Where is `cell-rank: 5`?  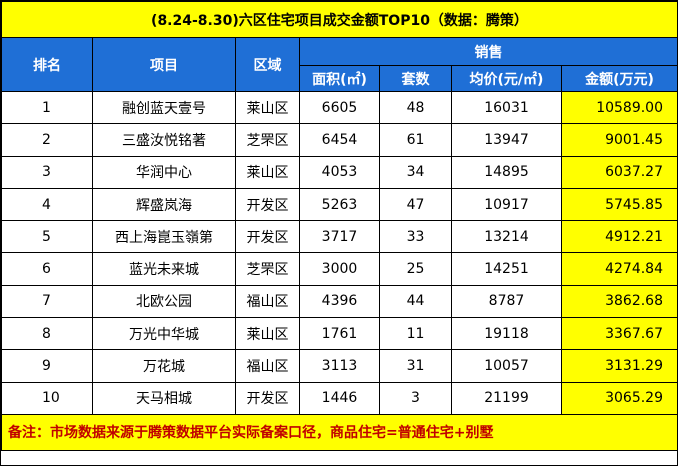
cell-rank: 5 is located at coordinates (47, 237).